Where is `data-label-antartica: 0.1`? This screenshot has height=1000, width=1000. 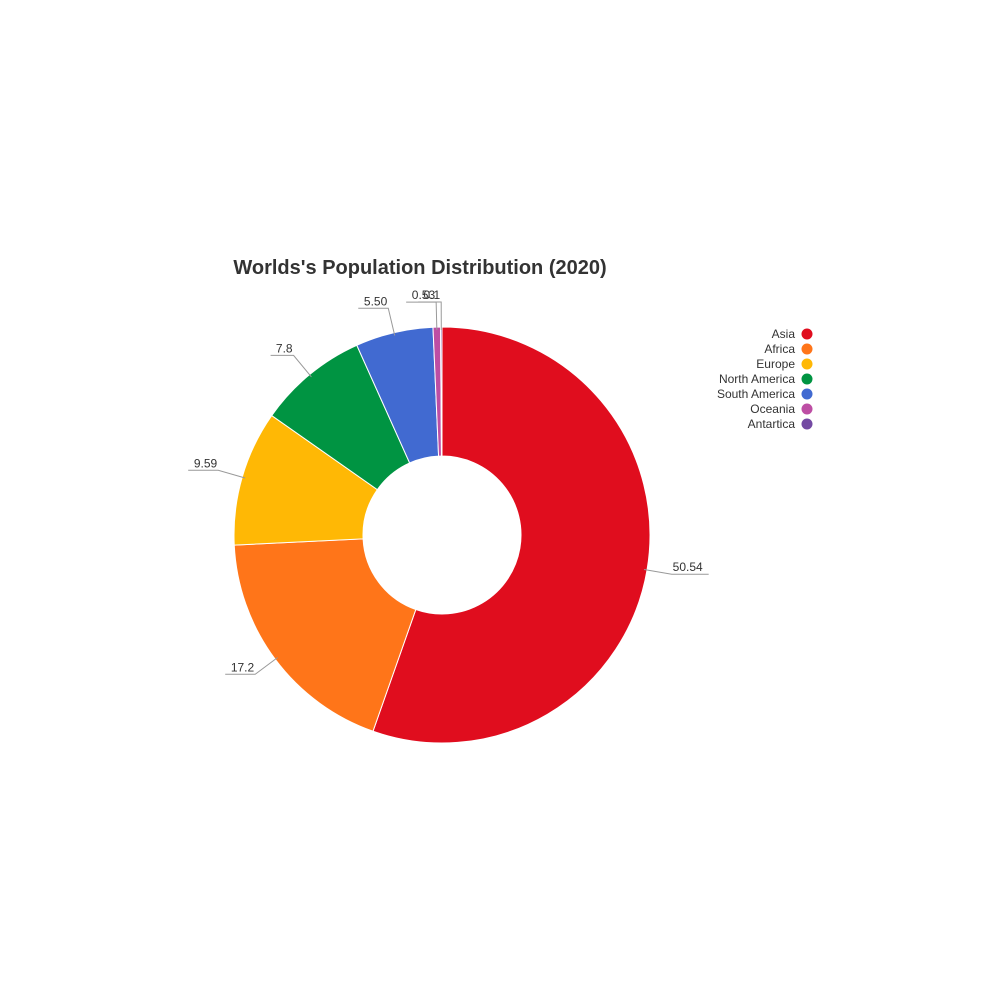 data-label-antartica: 0.1 is located at coordinates (432, 295).